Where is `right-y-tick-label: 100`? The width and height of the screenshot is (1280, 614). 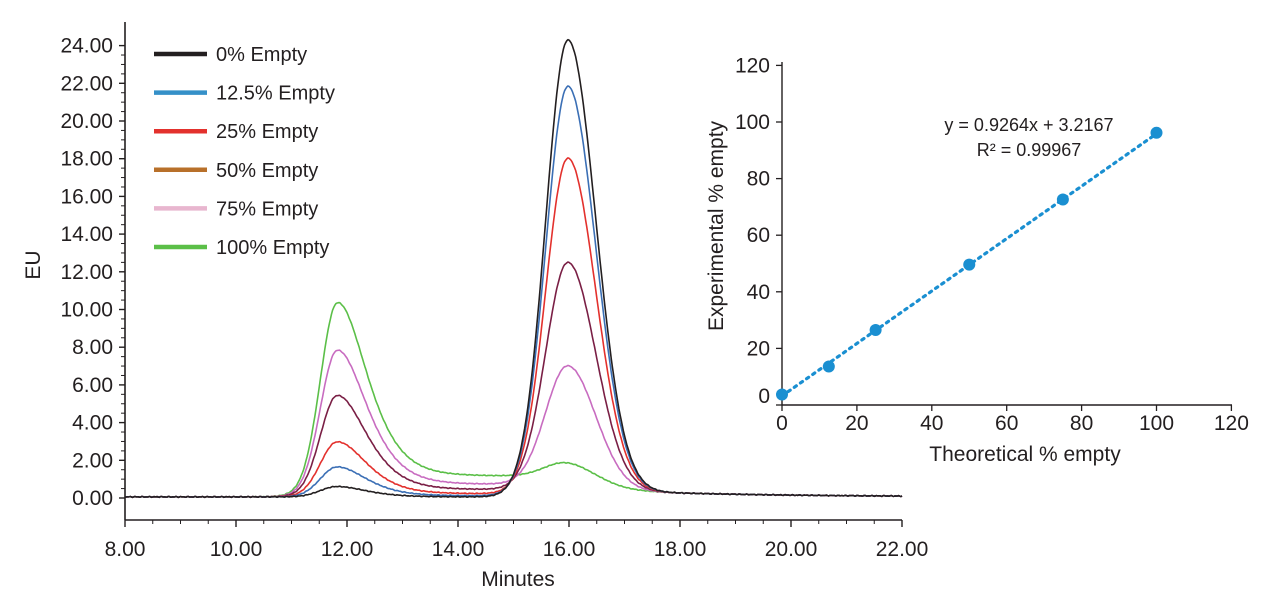 right-y-tick-label: 100 is located at coordinates (752, 122).